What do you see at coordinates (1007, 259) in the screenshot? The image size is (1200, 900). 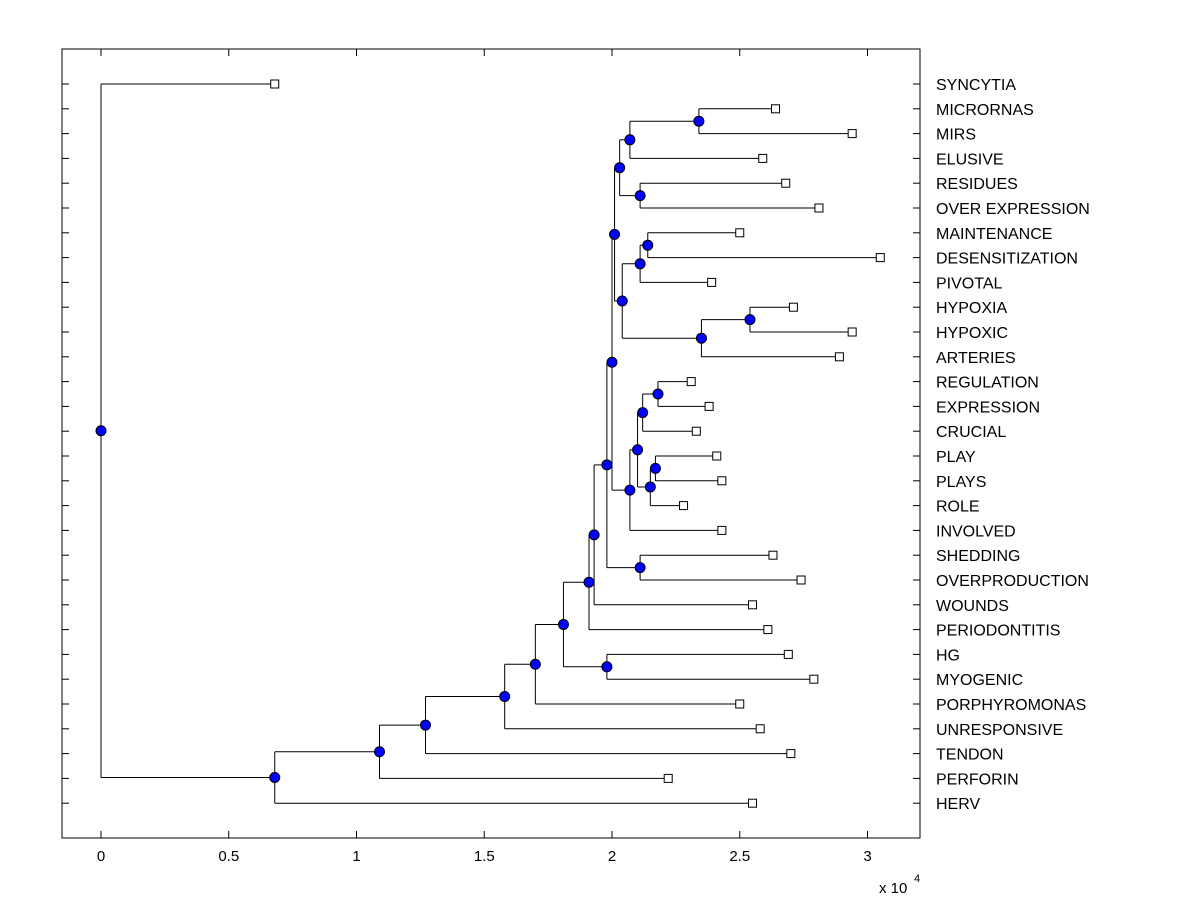 I see `leaf-label: DESENSITIZATION` at bounding box center [1007, 259].